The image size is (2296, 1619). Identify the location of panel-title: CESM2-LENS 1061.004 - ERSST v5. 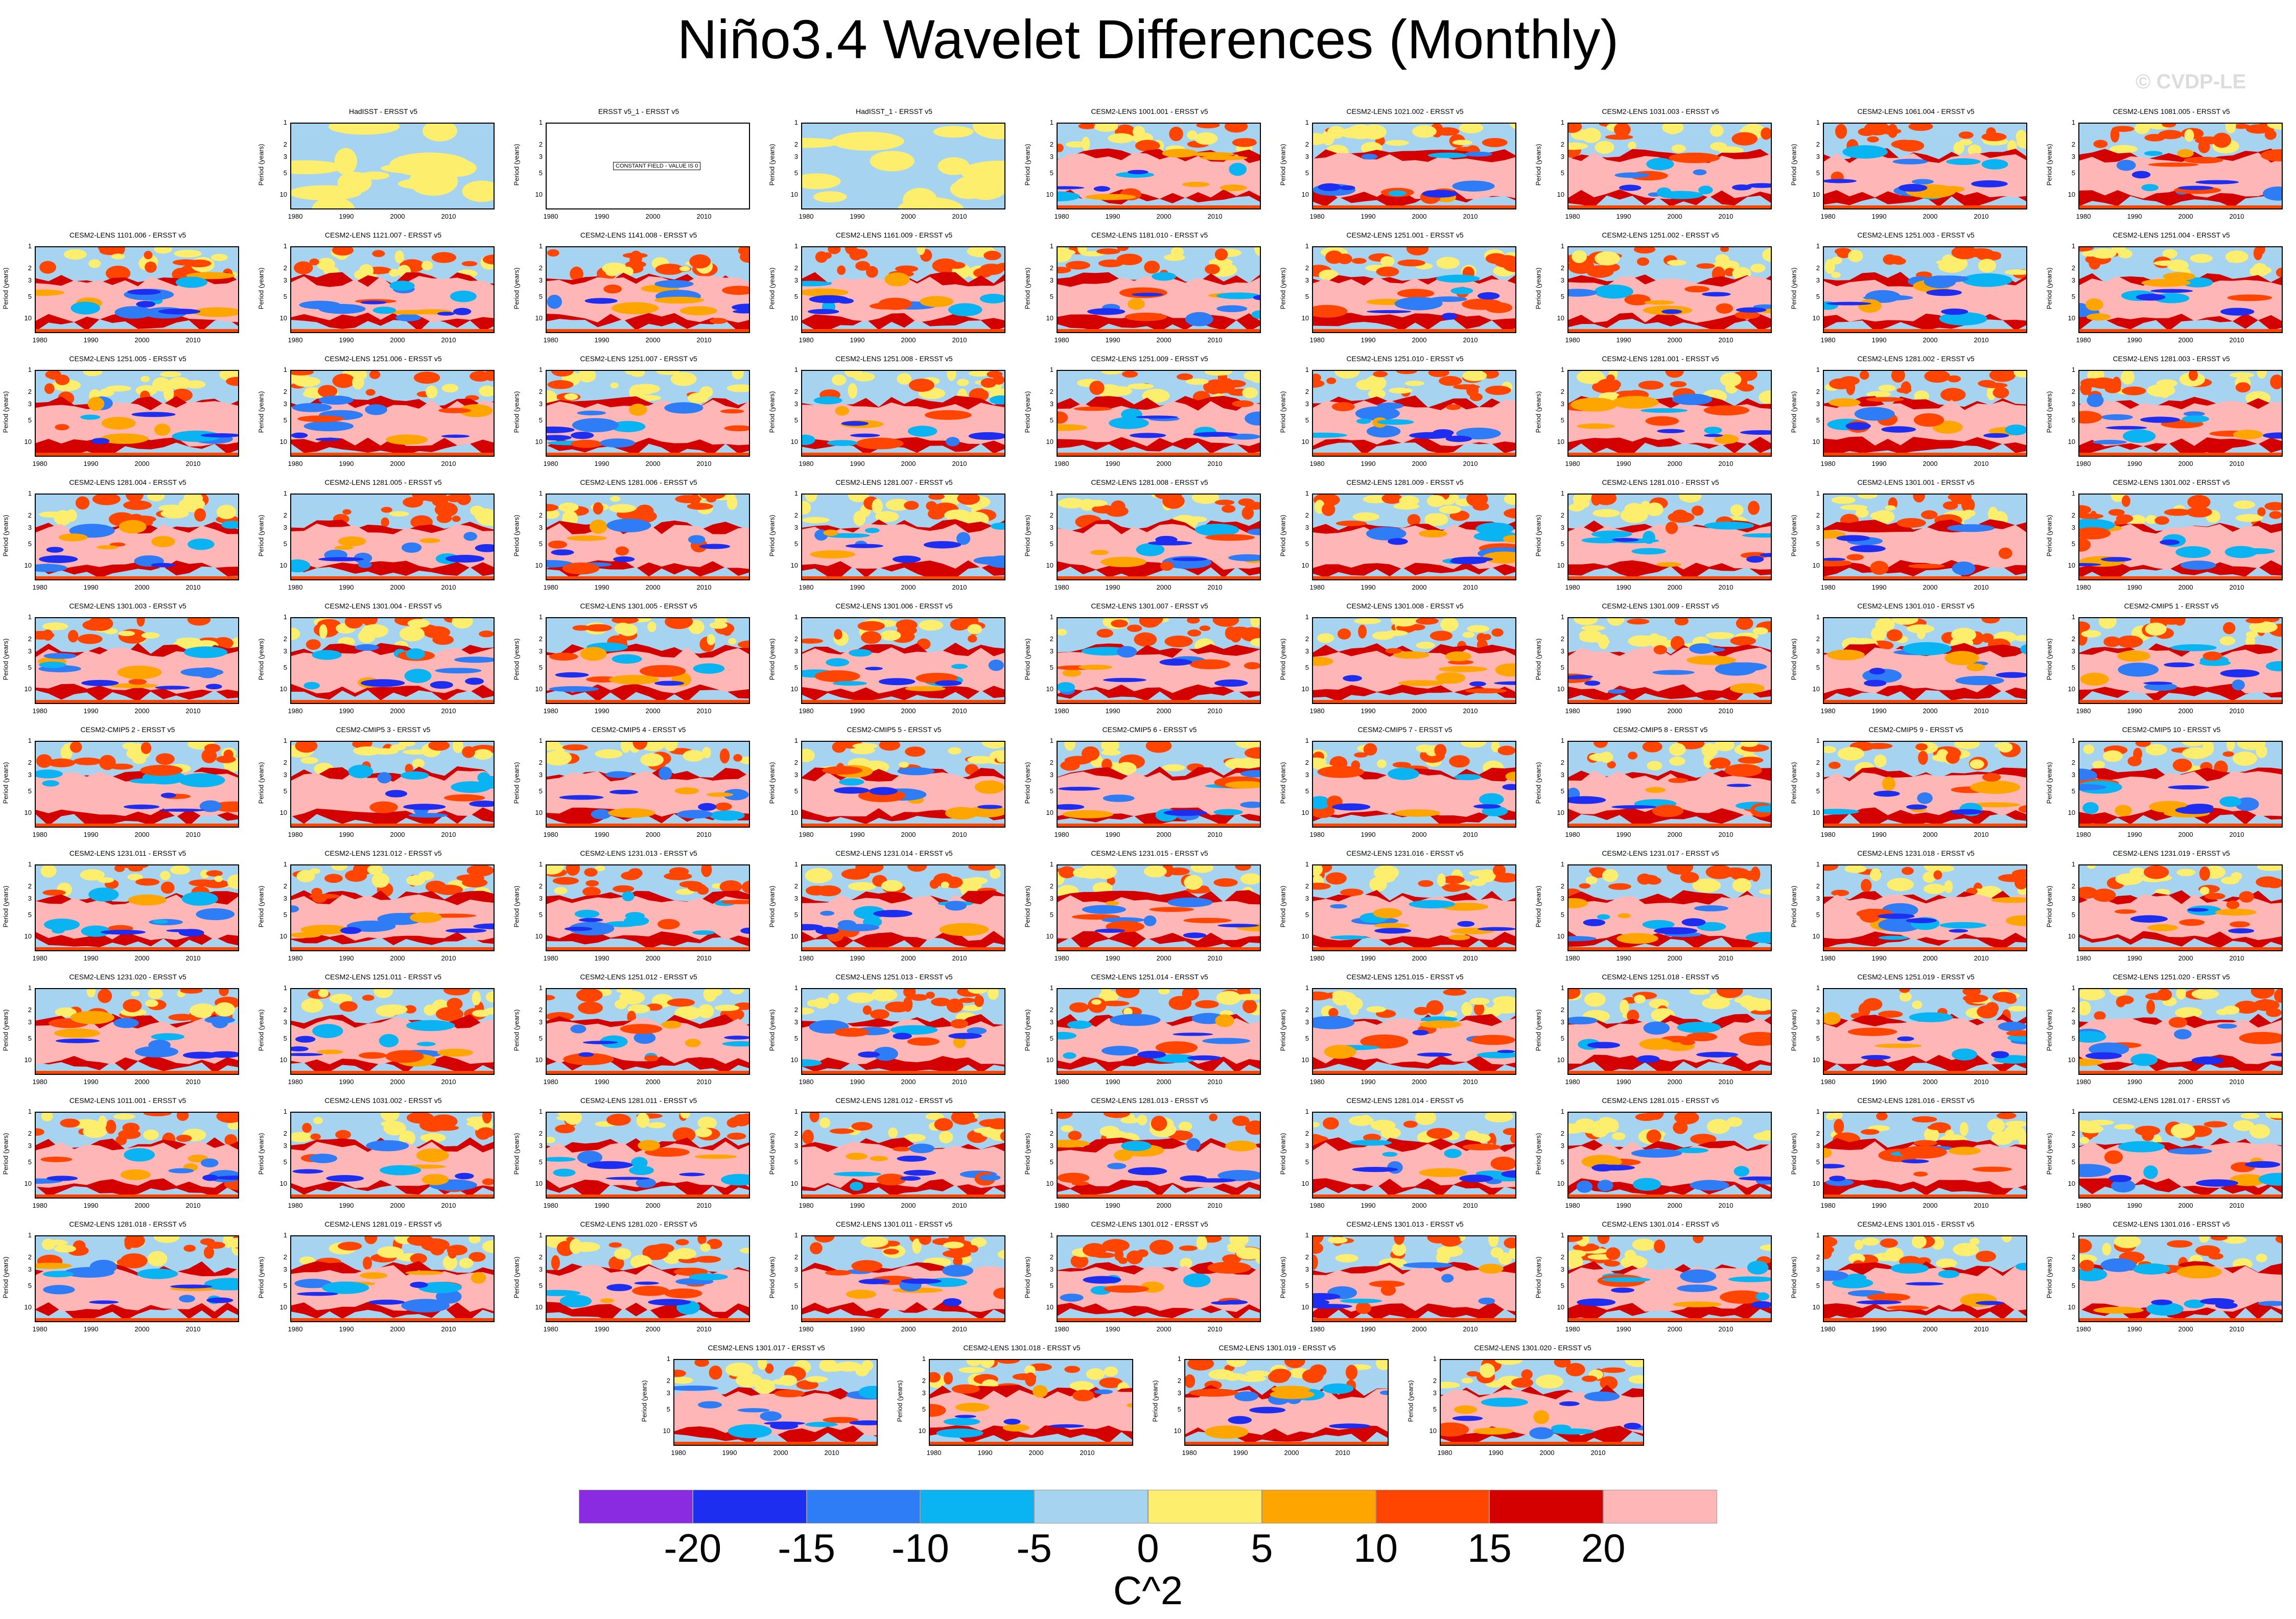
(1916, 111).